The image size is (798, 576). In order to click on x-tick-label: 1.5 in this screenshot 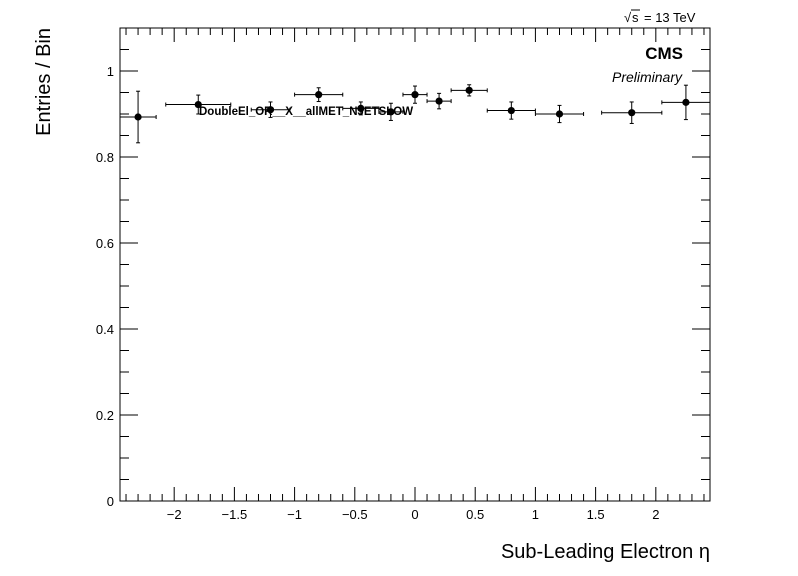, I will do `click(596, 514)`.